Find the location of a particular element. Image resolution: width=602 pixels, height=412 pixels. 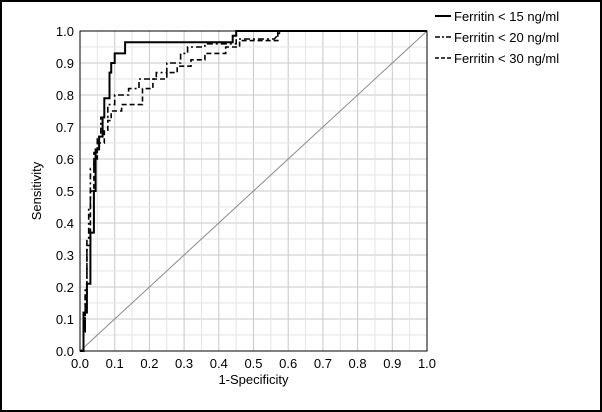

y-tick-label: 0.8 is located at coordinates (65, 95).